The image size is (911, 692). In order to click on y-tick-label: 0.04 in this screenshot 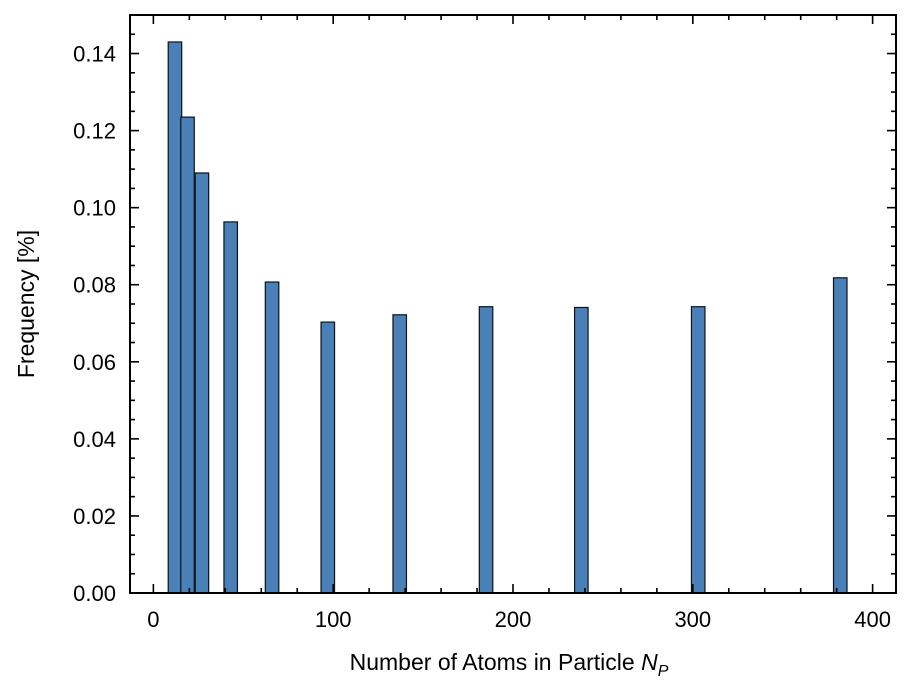, I will do `click(94, 439)`.